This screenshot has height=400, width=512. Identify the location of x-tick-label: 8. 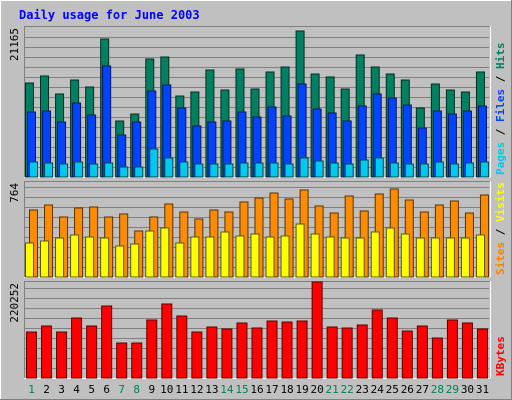
(136, 389).